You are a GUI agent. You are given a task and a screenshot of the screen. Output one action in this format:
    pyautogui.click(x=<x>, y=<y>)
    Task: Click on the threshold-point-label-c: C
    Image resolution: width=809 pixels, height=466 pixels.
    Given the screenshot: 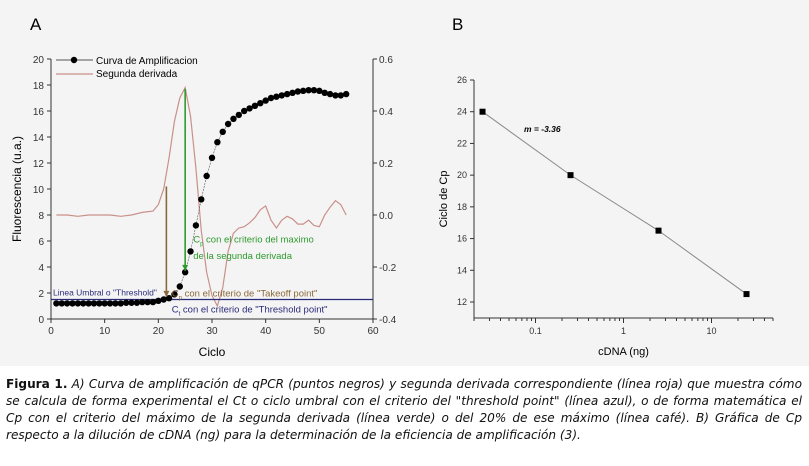 What is the action you would take?
    pyautogui.click(x=175, y=310)
    